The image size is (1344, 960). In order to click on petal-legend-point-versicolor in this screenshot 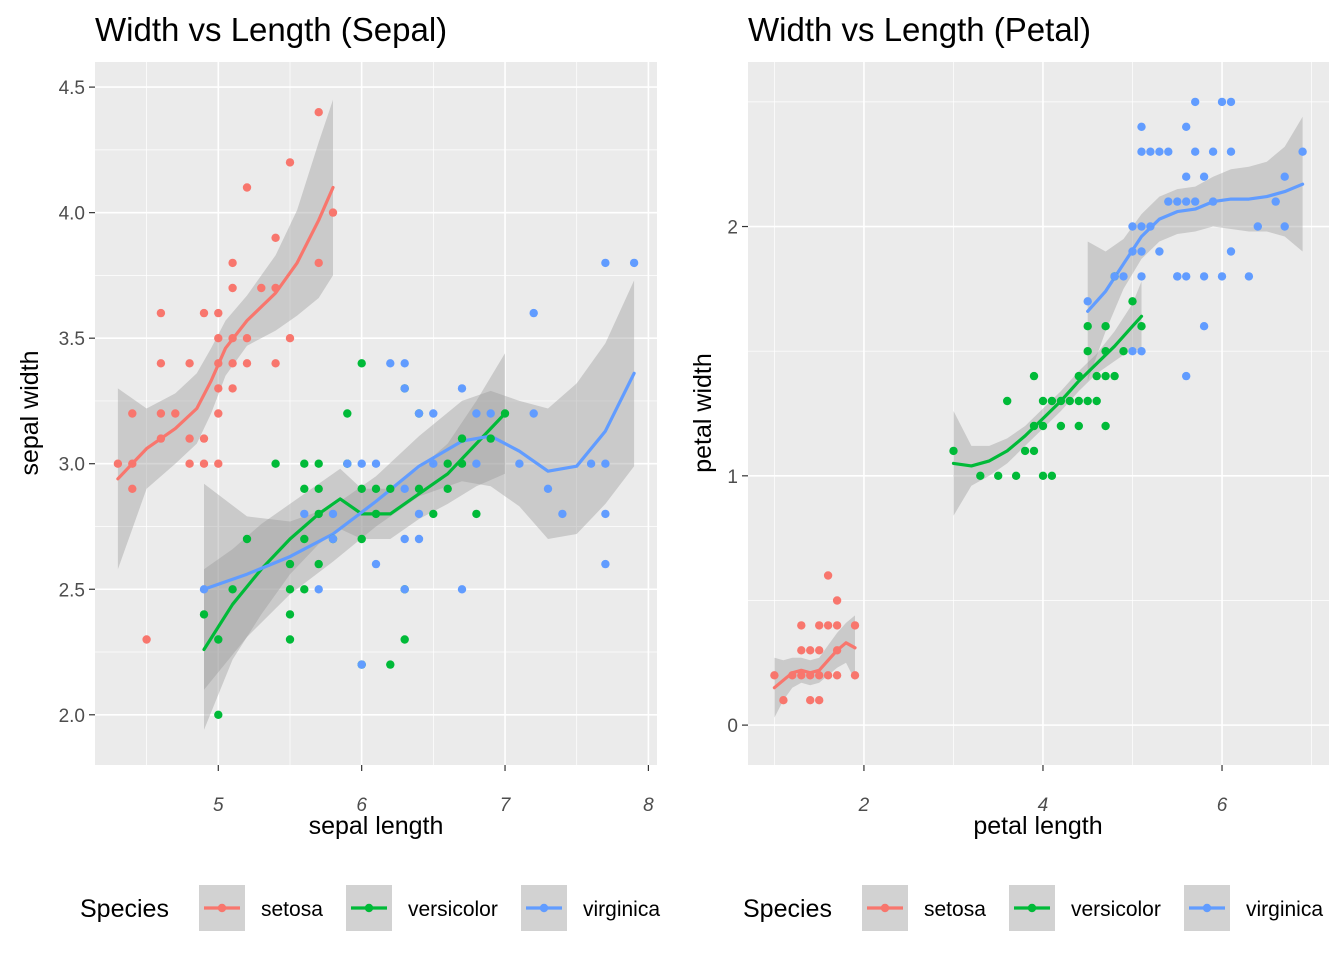, I will do `click(1032, 908)`.